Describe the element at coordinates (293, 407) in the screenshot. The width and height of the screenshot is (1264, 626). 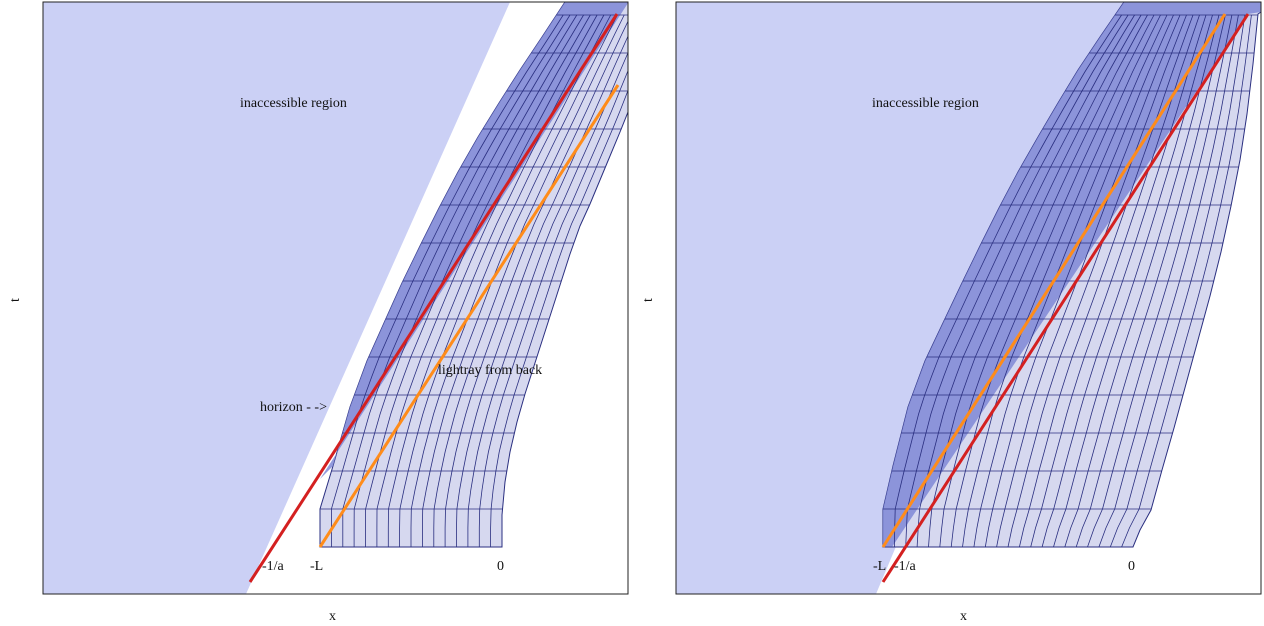
I see `horizon-label: horizon - ->` at that location.